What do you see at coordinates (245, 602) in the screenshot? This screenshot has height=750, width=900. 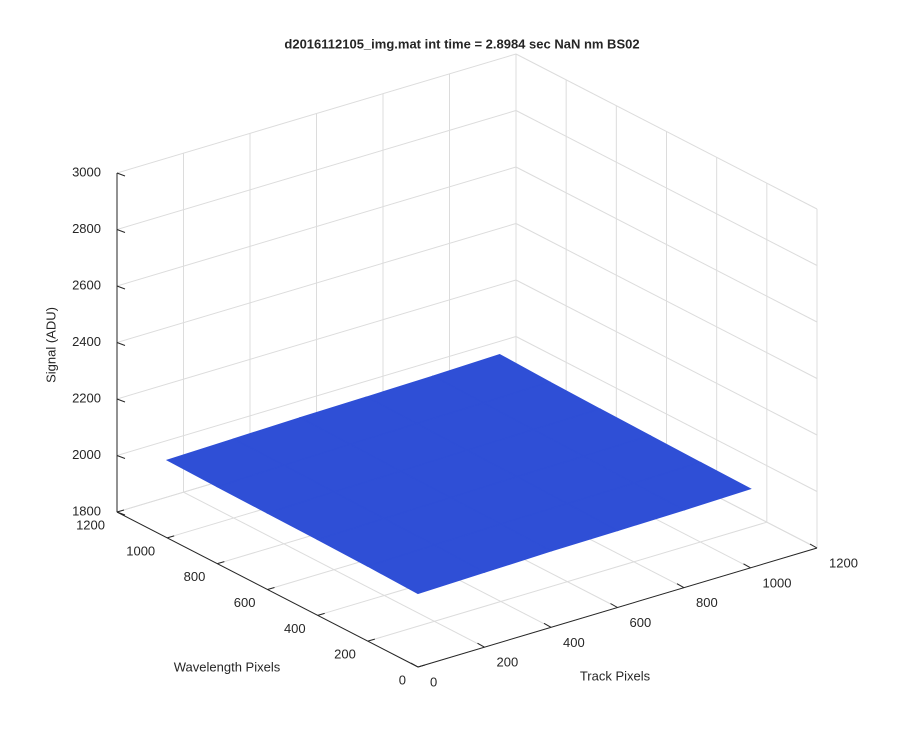 I see `y-tick-label: 600` at bounding box center [245, 602].